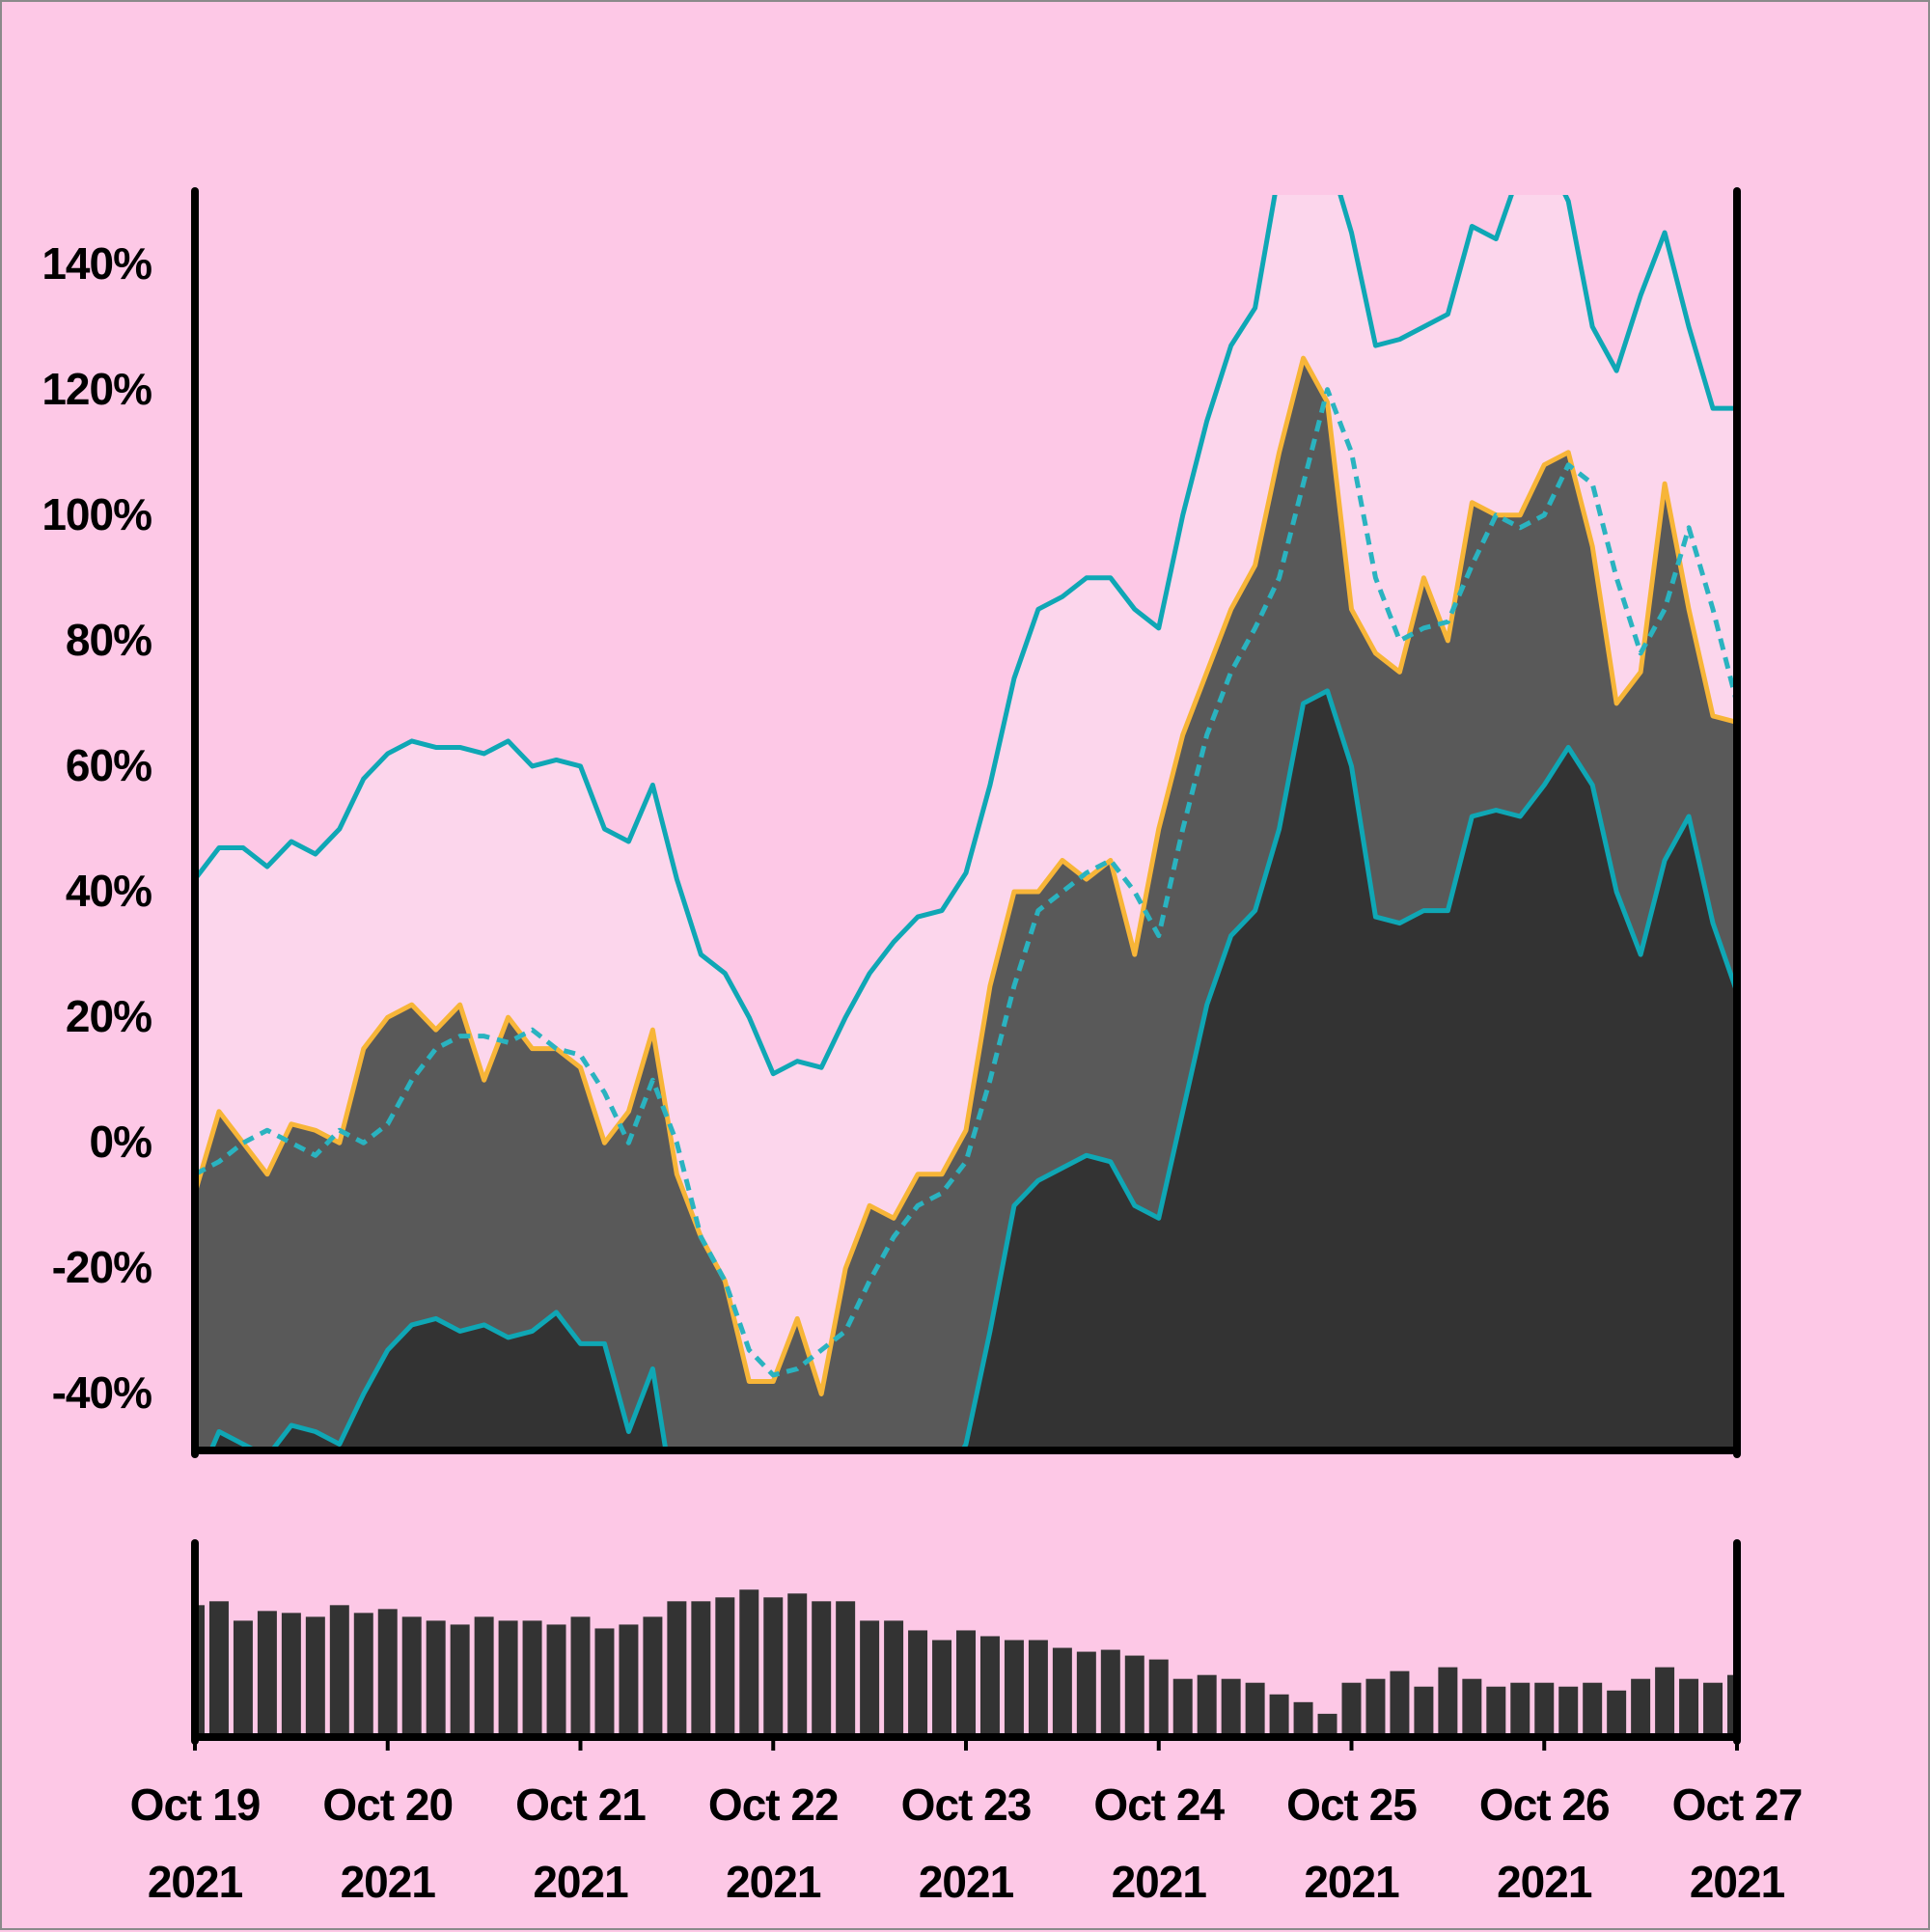  Describe the element at coordinates (1352, 1843) in the screenshot. I see `x-tick-label: Oct 25 2021` at that location.